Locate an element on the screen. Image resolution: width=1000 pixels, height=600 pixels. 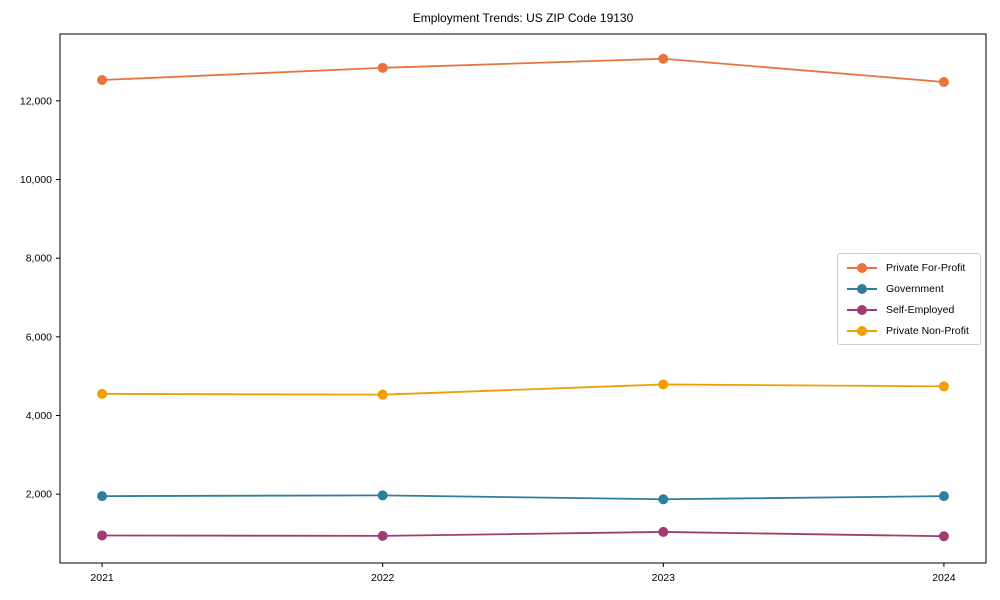
y-tick-label: 10,000 is located at coordinates (36, 180).